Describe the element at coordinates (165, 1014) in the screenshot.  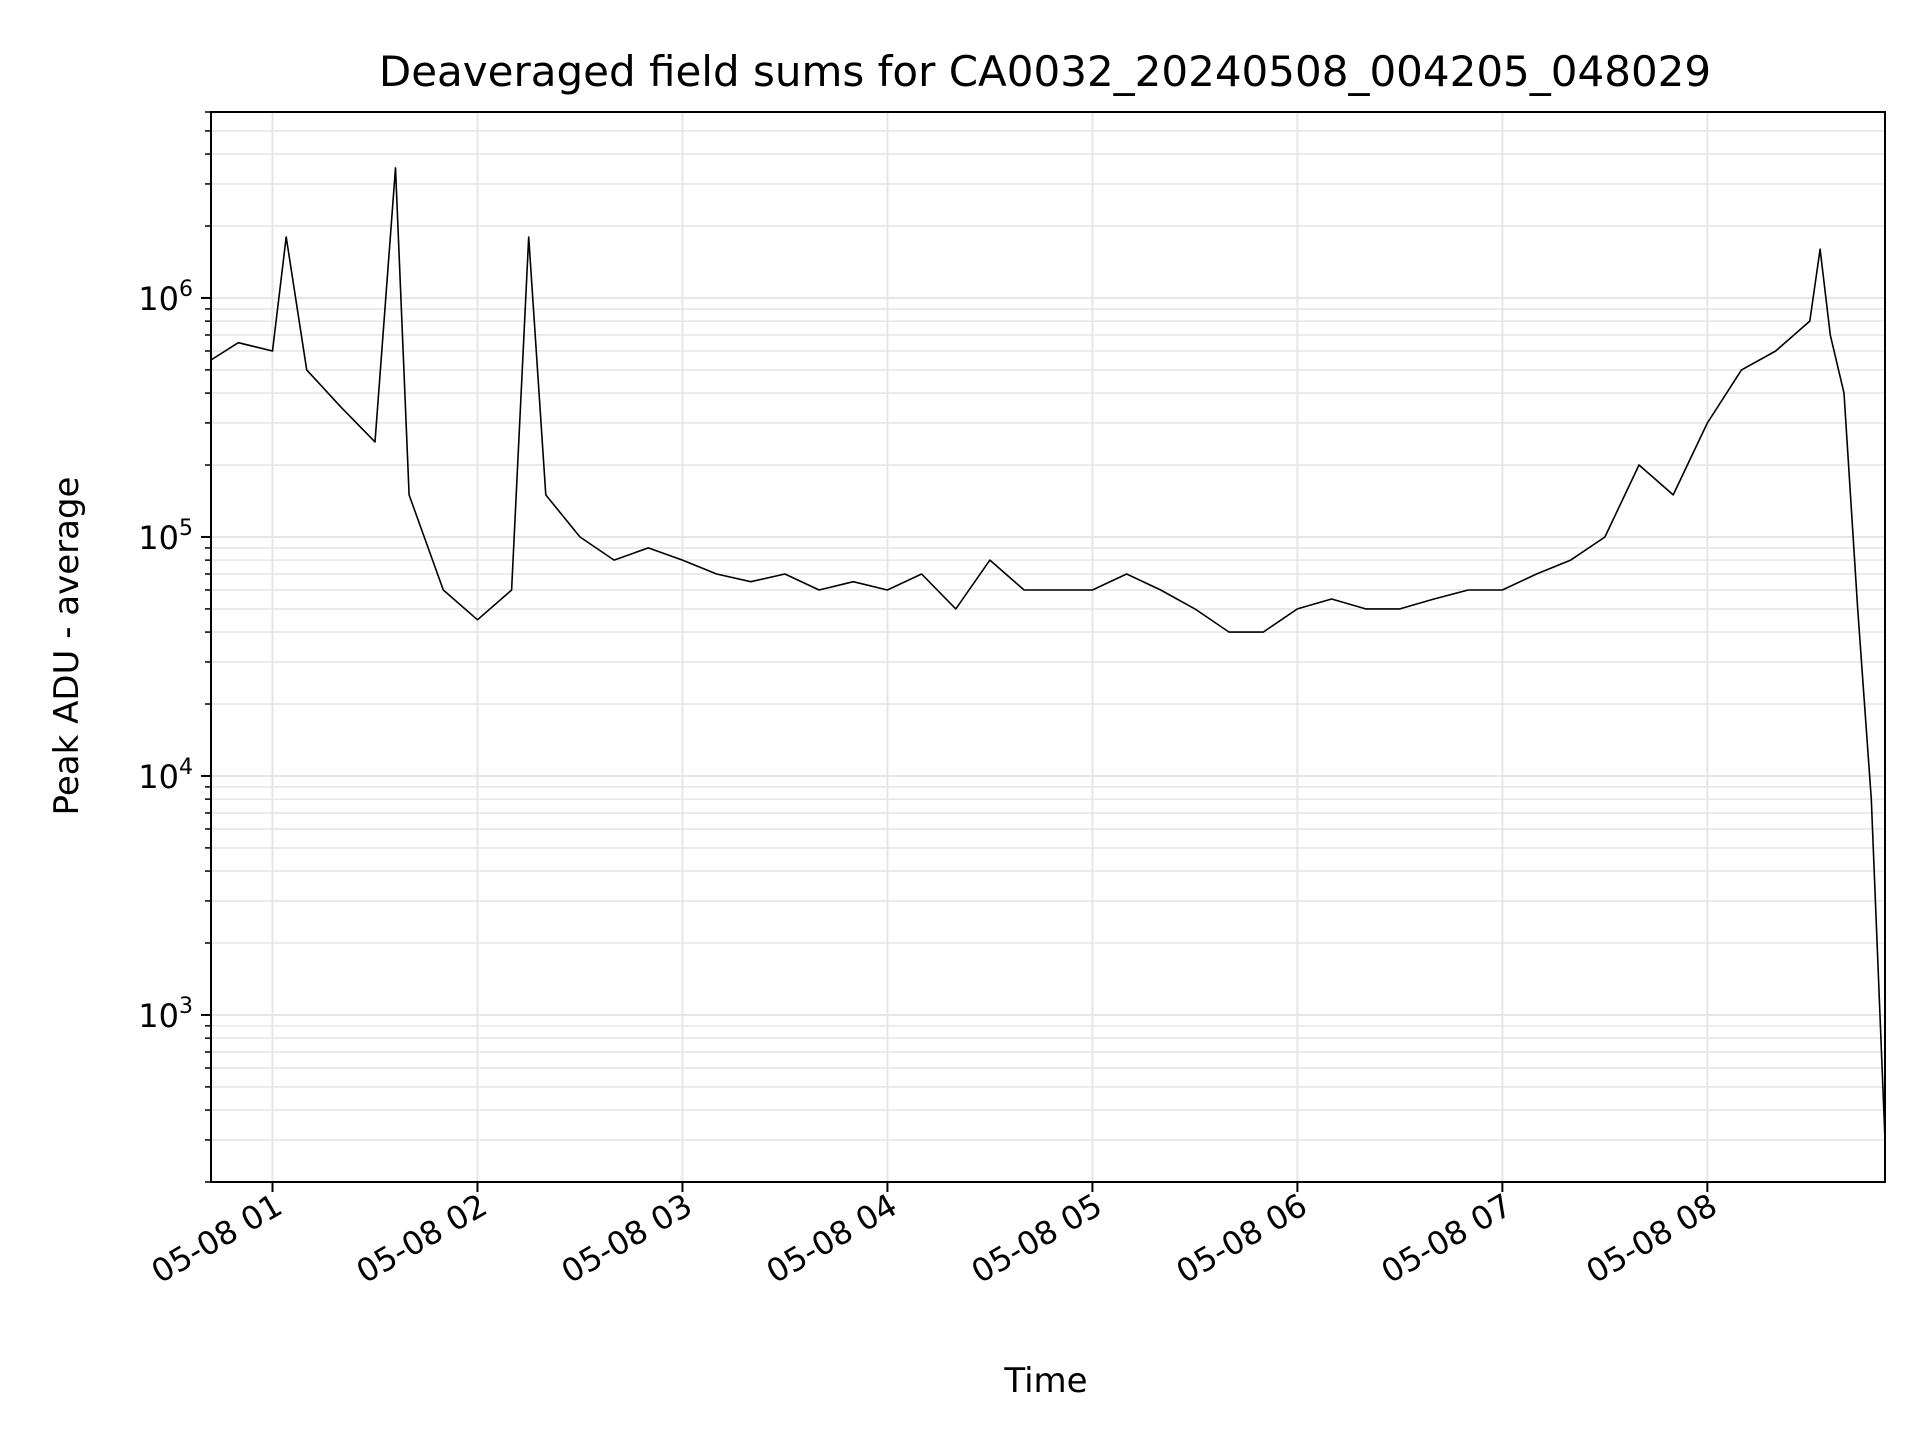
I see `y-tick-label: 103` at that location.